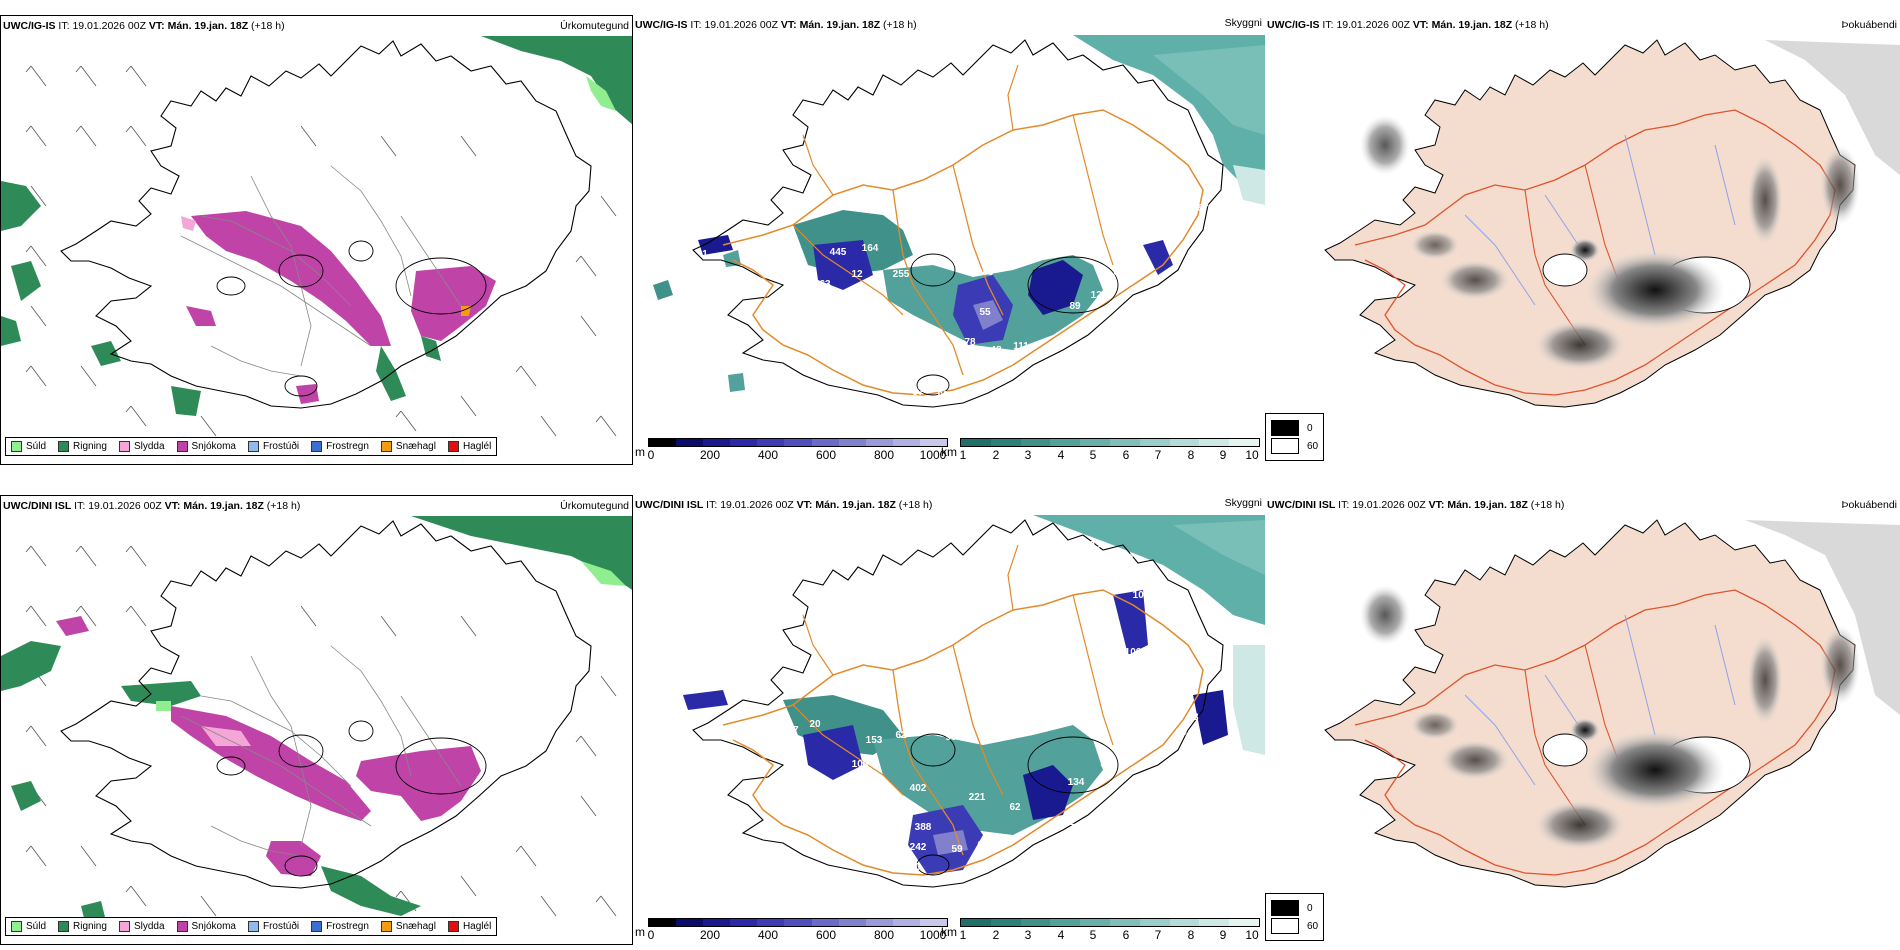  What do you see at coordinates (705, 717) in the screenshot?
I see `cloud-label: 76` at bounding box center [705, 717].